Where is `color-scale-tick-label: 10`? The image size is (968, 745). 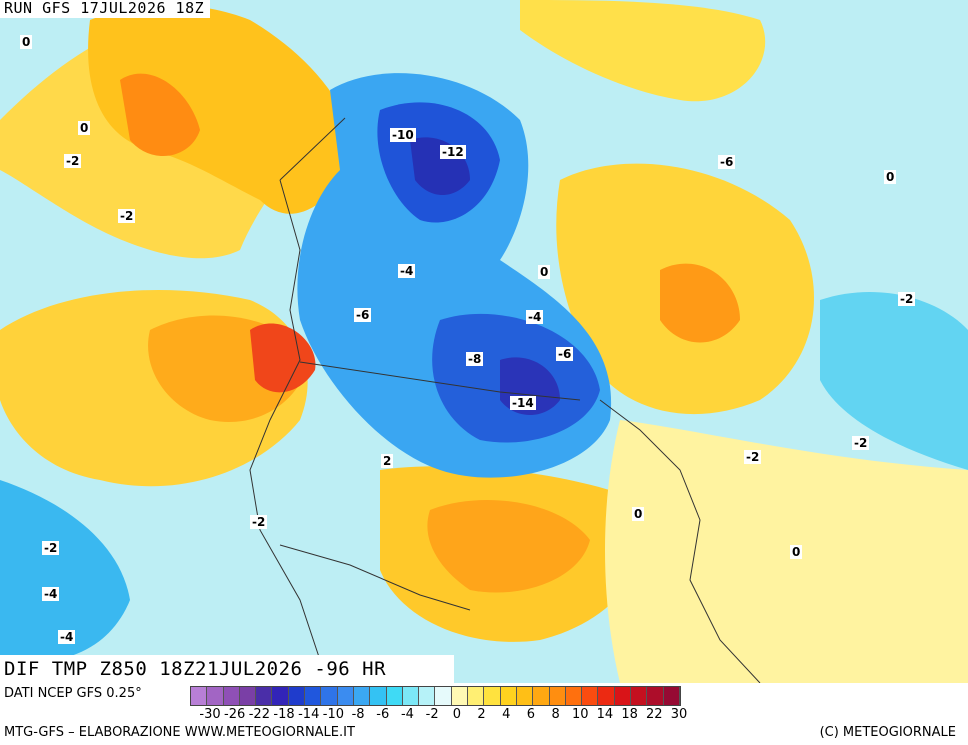
color-scale-tick-label: 10 is located at coordinates (580, 714).